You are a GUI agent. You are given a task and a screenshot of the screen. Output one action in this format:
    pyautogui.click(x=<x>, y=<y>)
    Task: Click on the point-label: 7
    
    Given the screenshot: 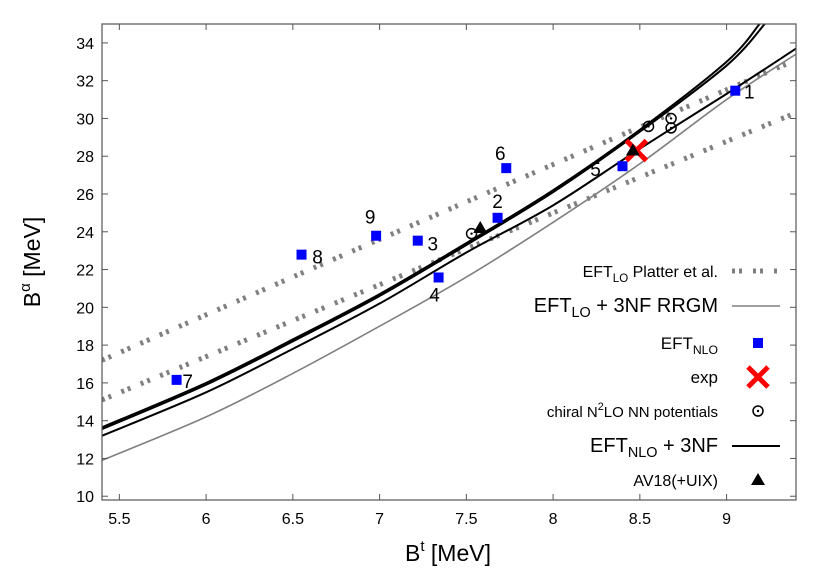 What is the action you would take?
    pyautogui.click(x=187, y=382)
    